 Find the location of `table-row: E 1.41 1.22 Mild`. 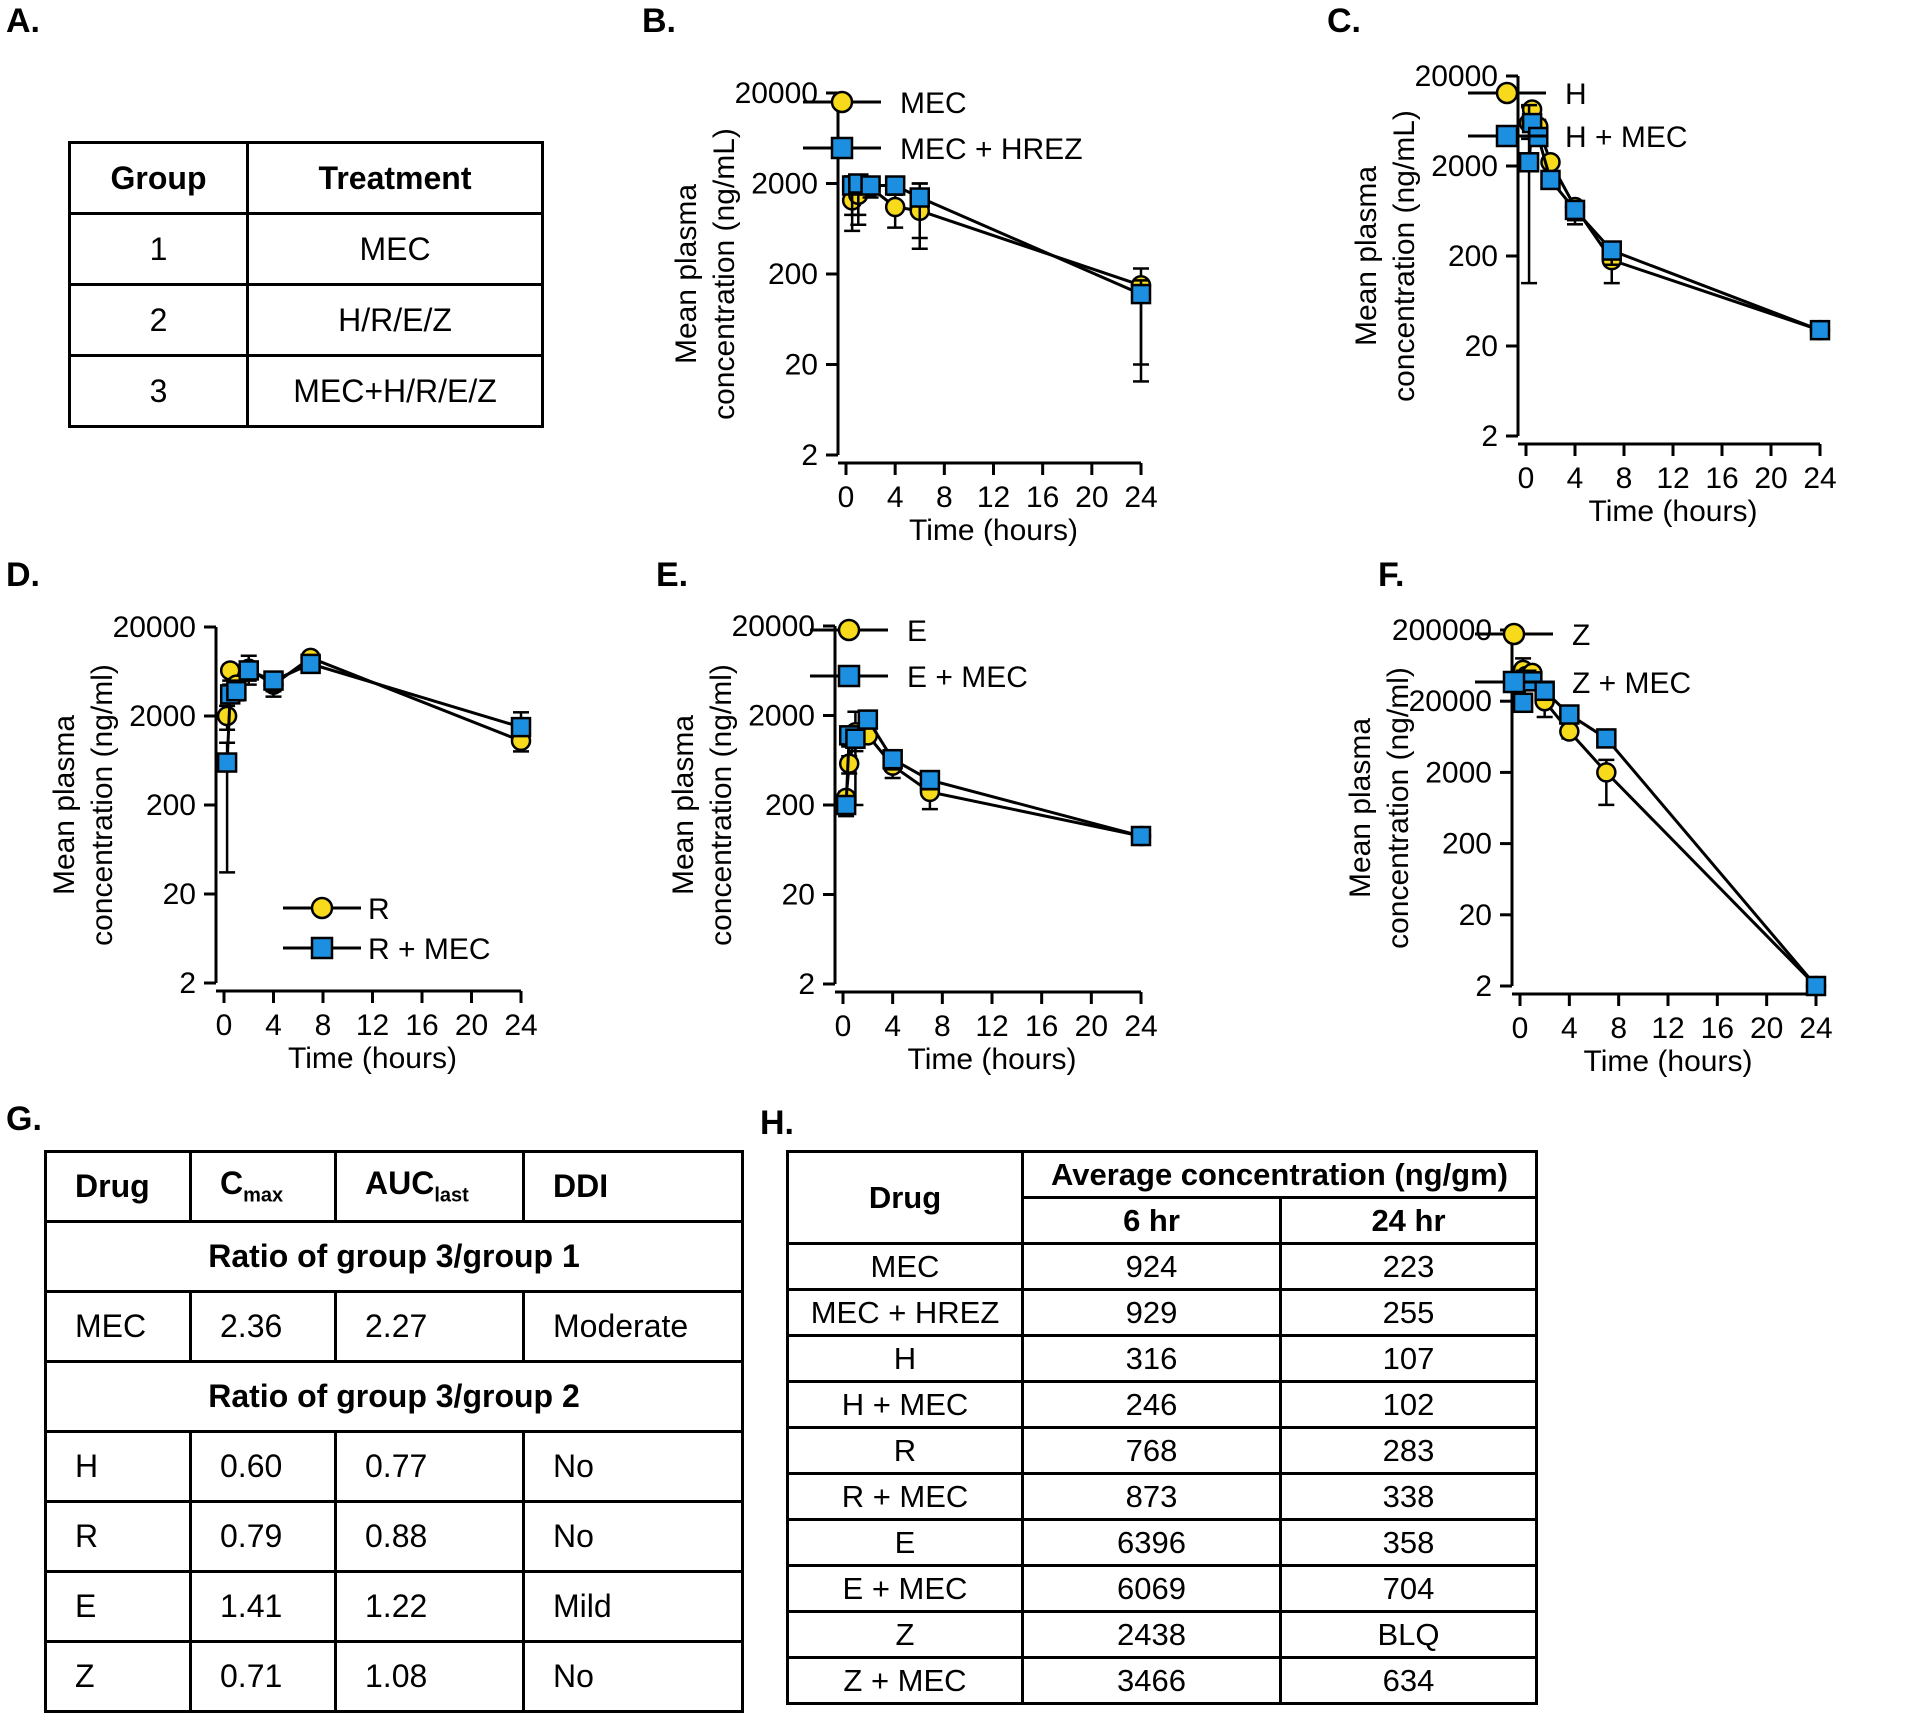

table-row: E 1.41 1.22 Mild is located at coordinates (394, 1606).